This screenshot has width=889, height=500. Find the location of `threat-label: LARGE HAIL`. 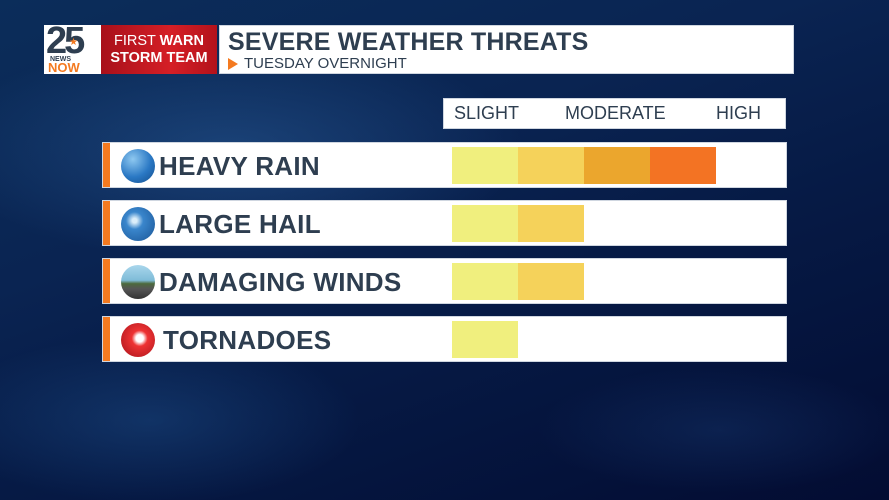

threat-label: LARGE HAIL is located at coordinates (240, 224).